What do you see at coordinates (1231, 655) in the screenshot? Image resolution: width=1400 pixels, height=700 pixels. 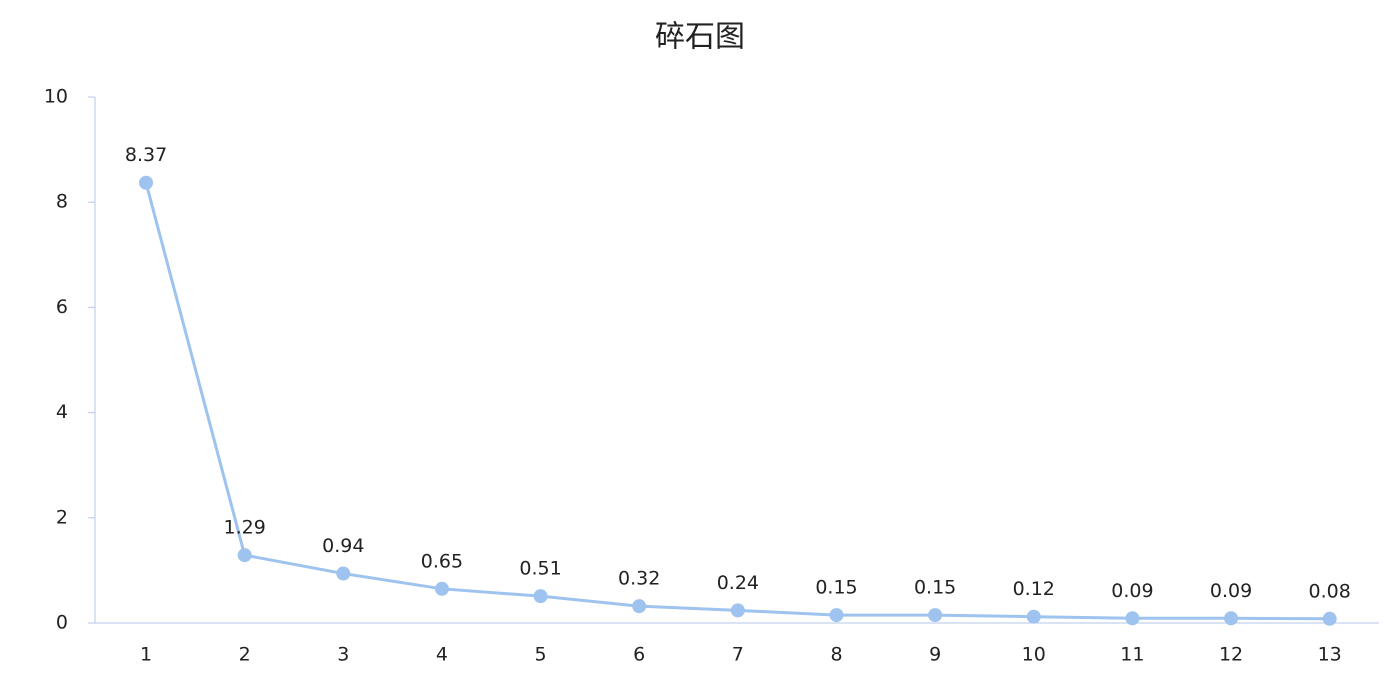 I see `x-tick-label: 12` at bounding box center [1231, 655].